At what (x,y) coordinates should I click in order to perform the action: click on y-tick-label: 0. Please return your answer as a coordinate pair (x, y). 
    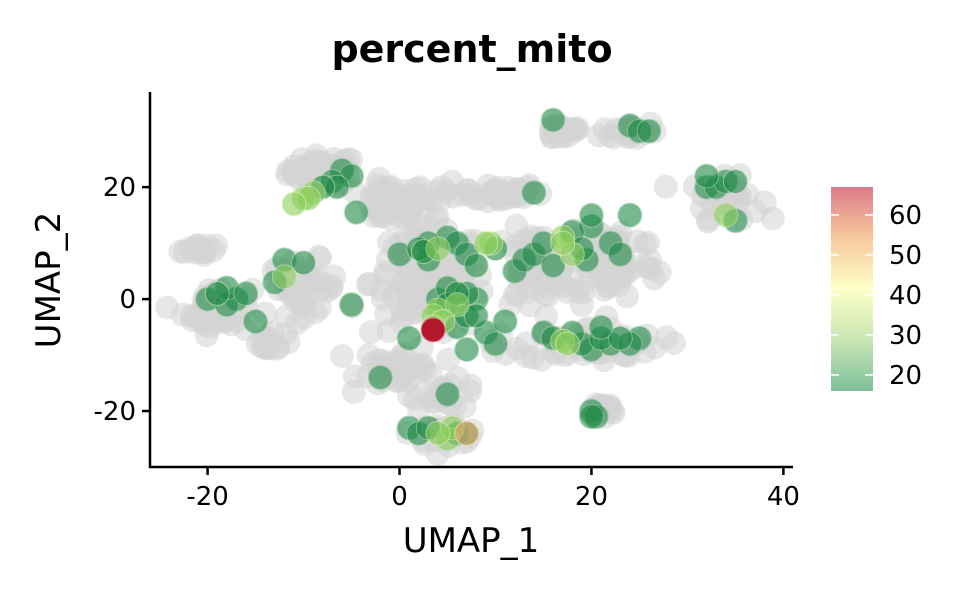
    Looking at the image, I should click on (127, 300).